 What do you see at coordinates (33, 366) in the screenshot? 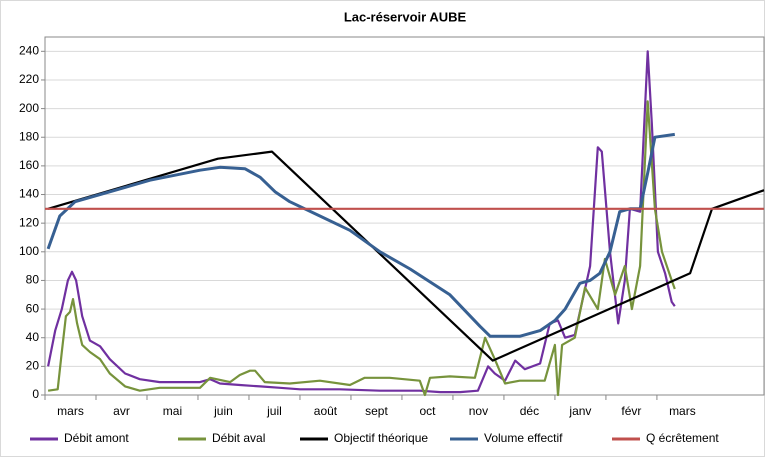
I see `y-tick-label: 20` at bounding box center [33, 366].